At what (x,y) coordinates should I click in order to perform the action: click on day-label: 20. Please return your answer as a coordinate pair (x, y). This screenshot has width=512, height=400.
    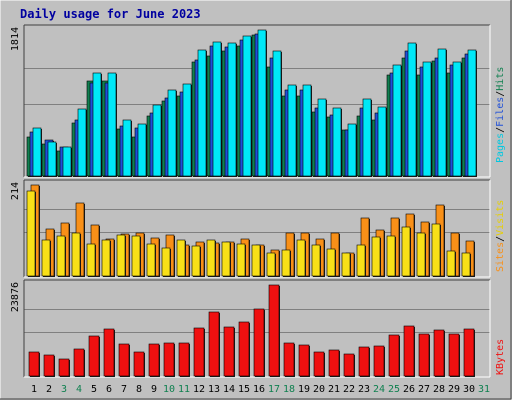
    Looking at the image, I should click on (319, 389).